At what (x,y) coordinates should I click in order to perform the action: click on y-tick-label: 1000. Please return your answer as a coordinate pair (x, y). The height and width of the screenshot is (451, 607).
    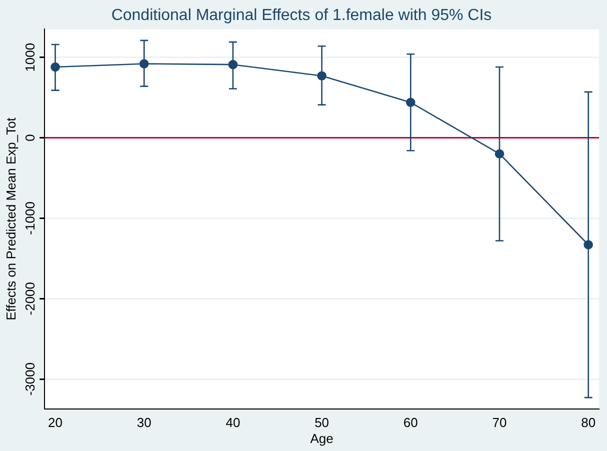
    Looking at the image, I should click on (30, 57).